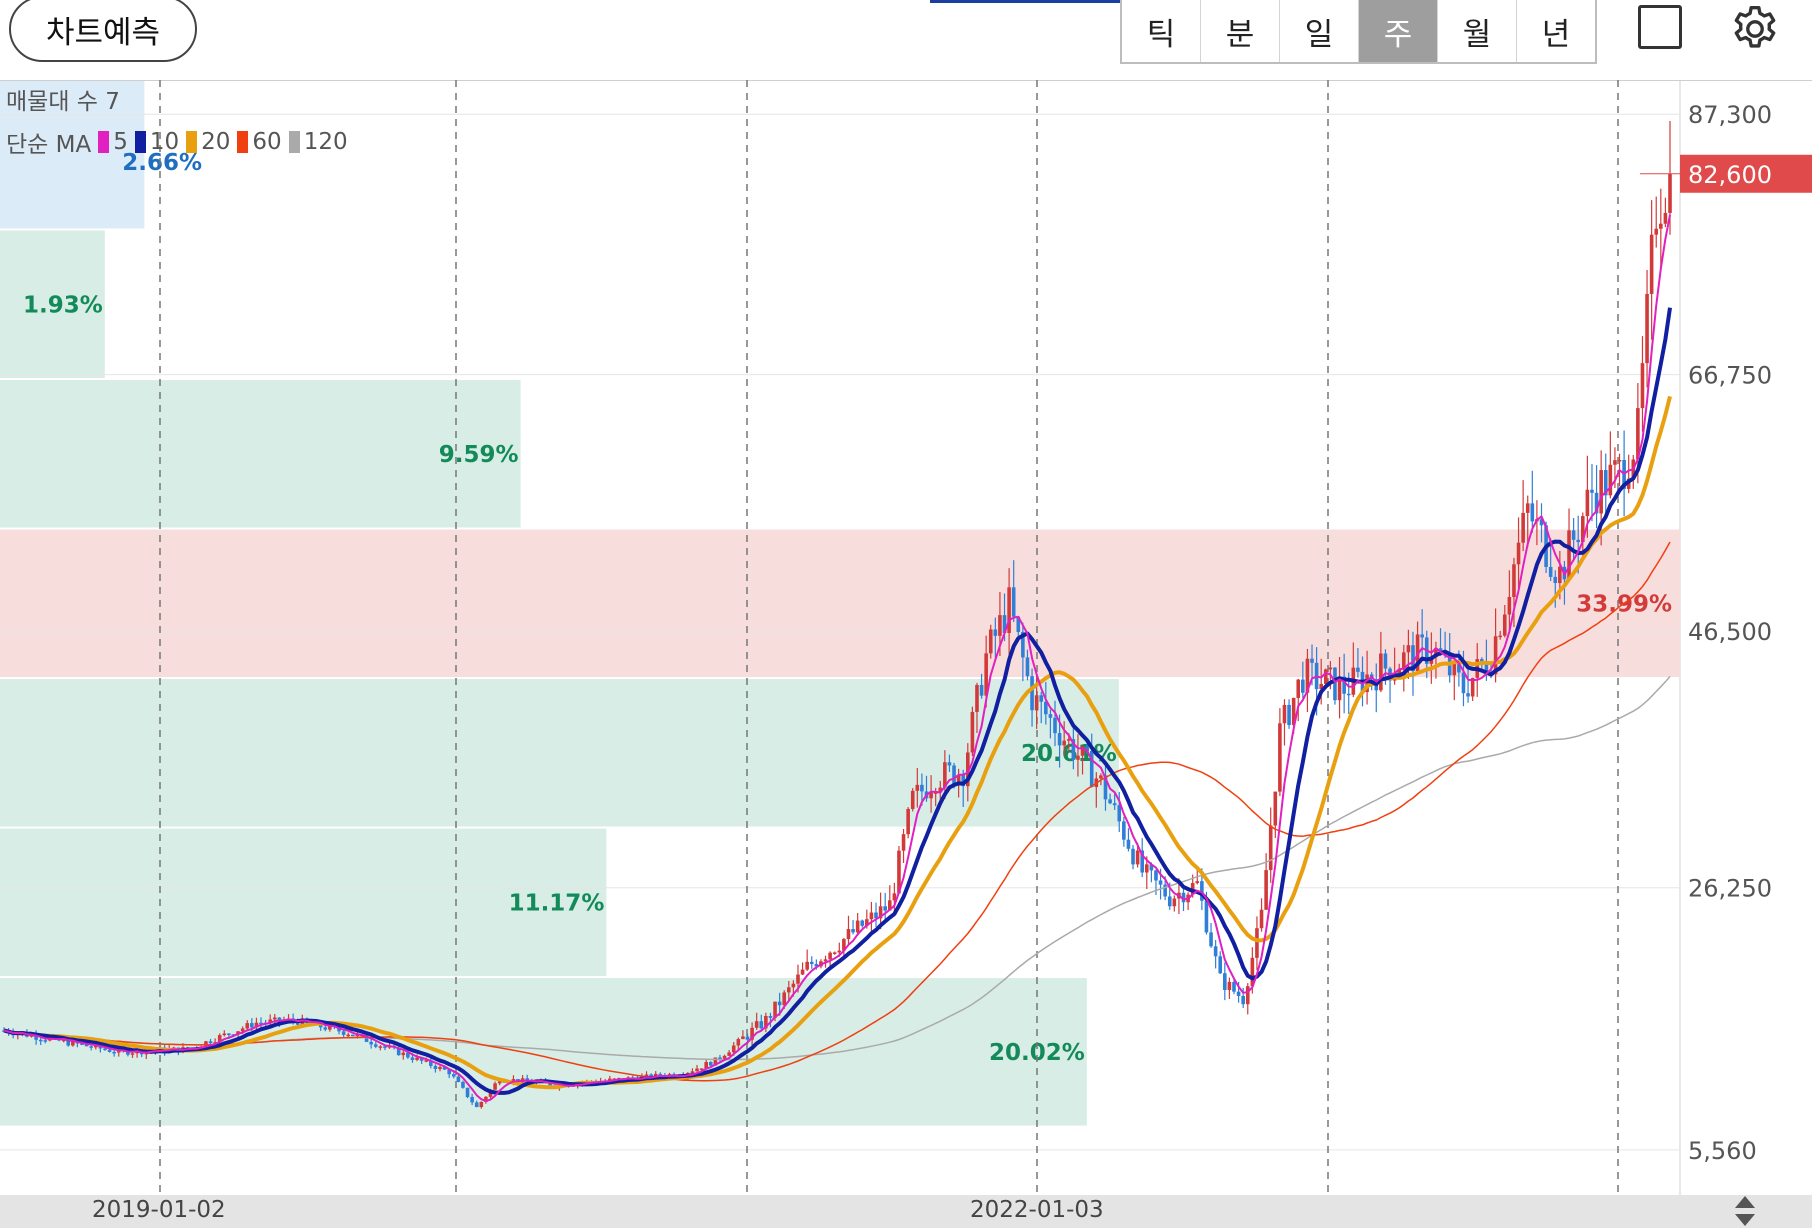  I want to click on gear-icon, so click(1755, 29).